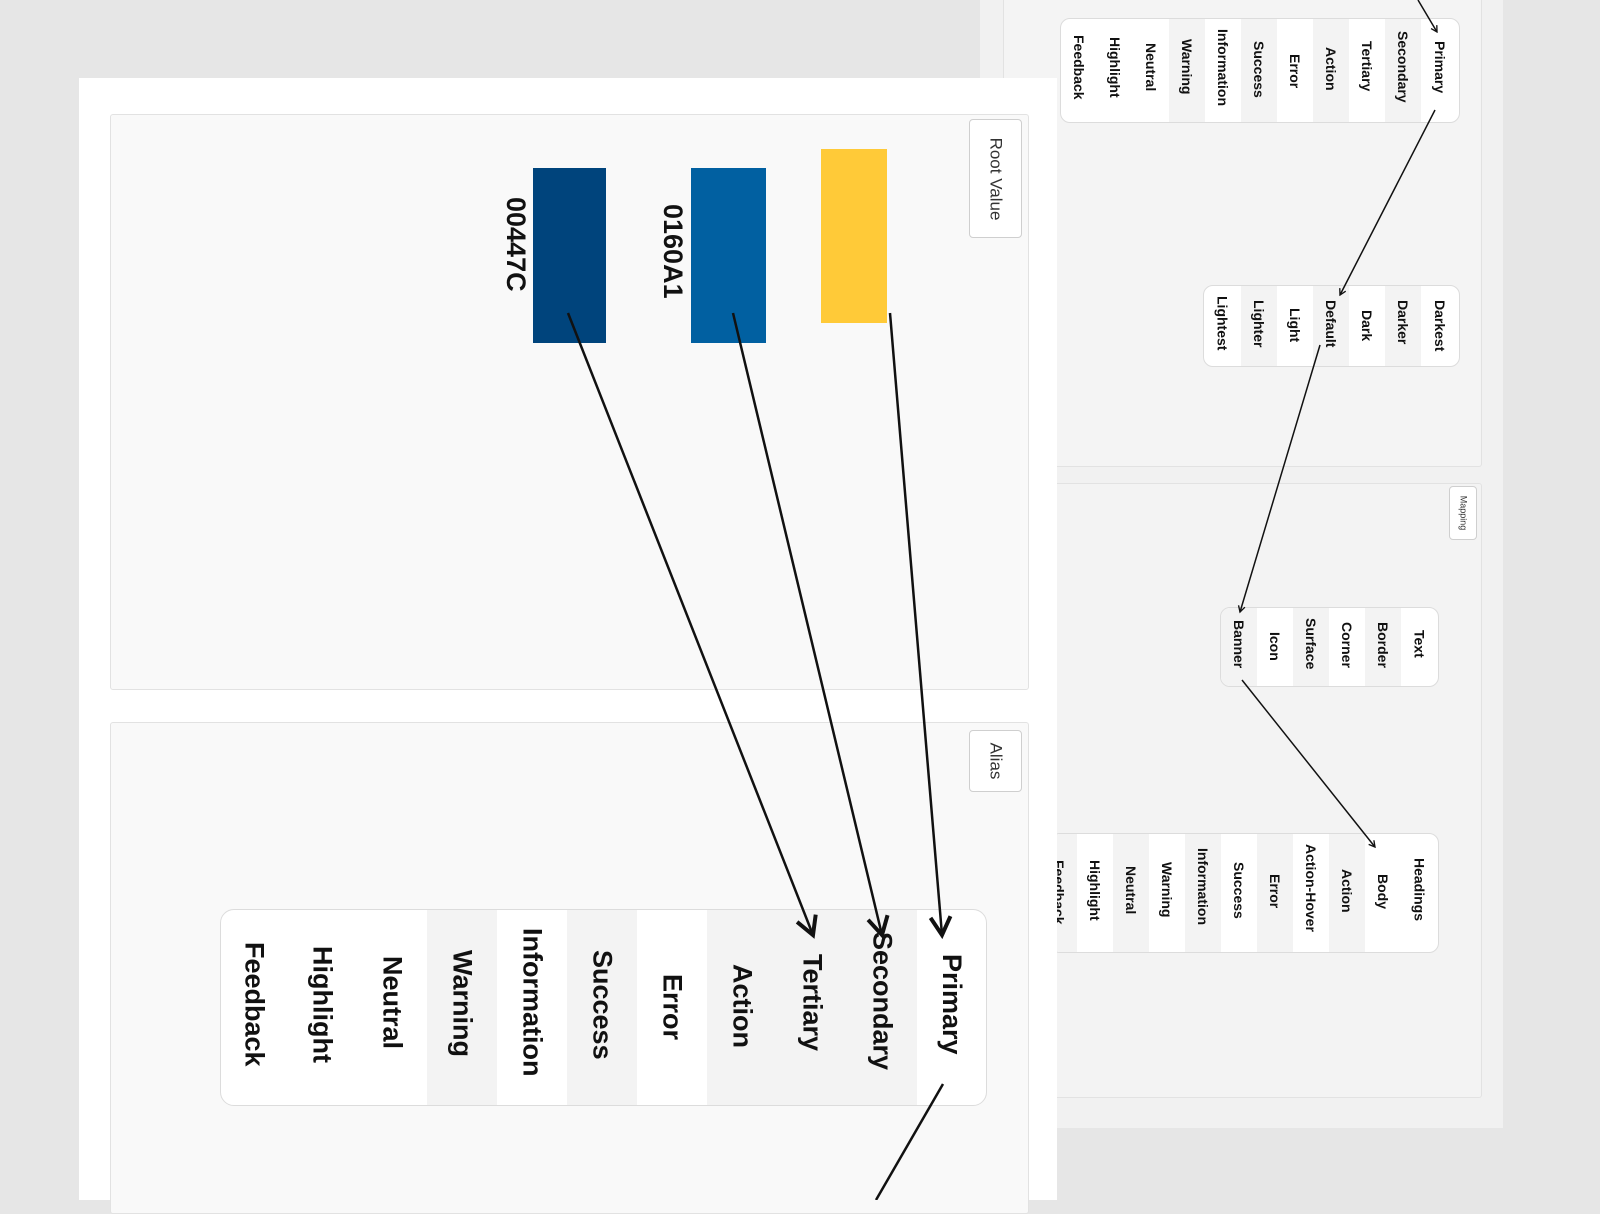  I want to click on list-item: Text, so click(1419, 644).